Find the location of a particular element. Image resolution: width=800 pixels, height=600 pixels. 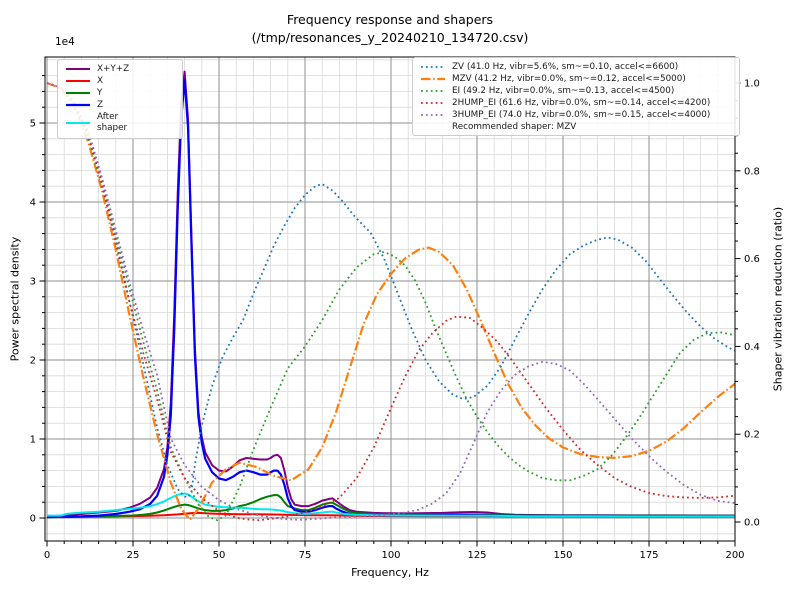

y-right-tick-label: 0.8 is located at coordinates (752, 171).